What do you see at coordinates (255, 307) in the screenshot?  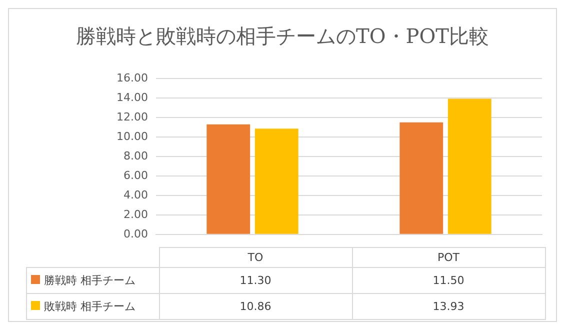 I see `data-label: 10.86` at bounding box center [255, 307].